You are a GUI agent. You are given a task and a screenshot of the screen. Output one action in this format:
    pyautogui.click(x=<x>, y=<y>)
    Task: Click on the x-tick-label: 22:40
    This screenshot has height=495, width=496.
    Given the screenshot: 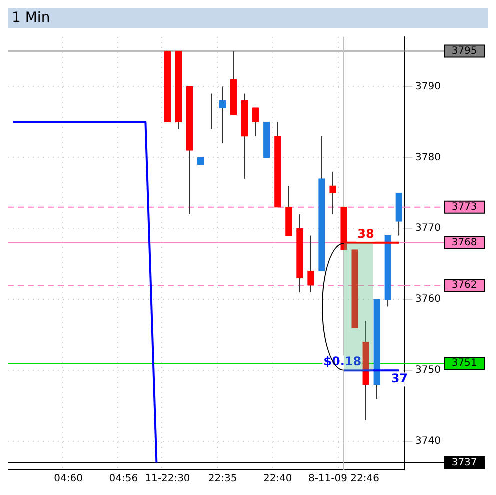 What is the action you would take?
    pyautogui.click(x=277, y=479)
    